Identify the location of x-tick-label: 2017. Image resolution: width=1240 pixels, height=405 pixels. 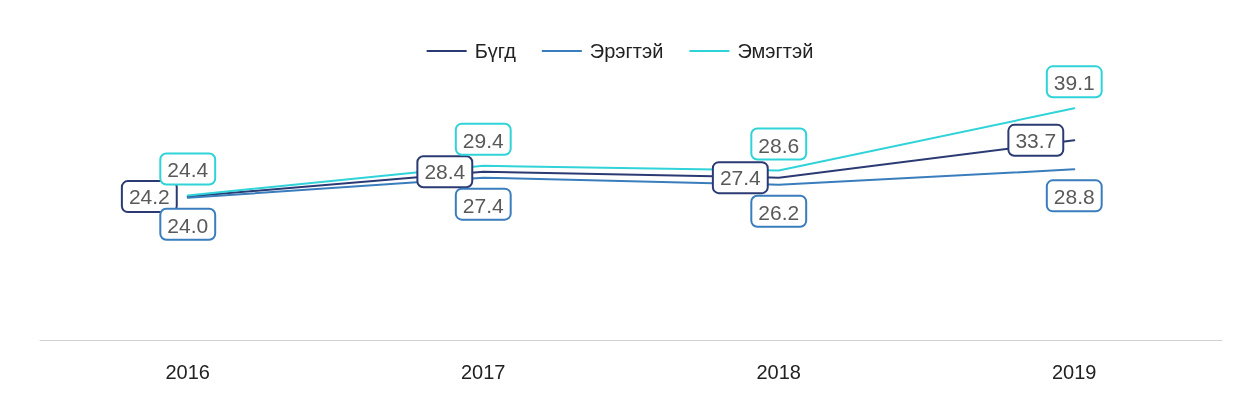
(483, 372).